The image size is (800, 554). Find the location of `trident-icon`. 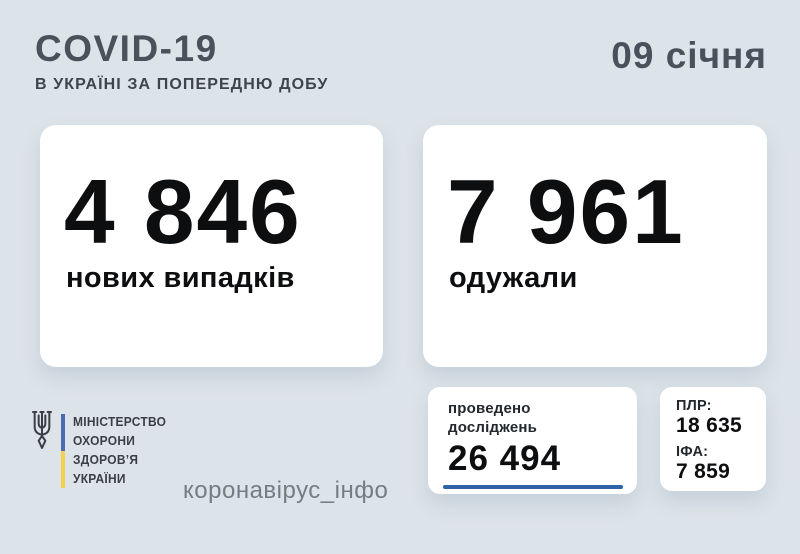

trident-icon is located at coordinates (42, 430).